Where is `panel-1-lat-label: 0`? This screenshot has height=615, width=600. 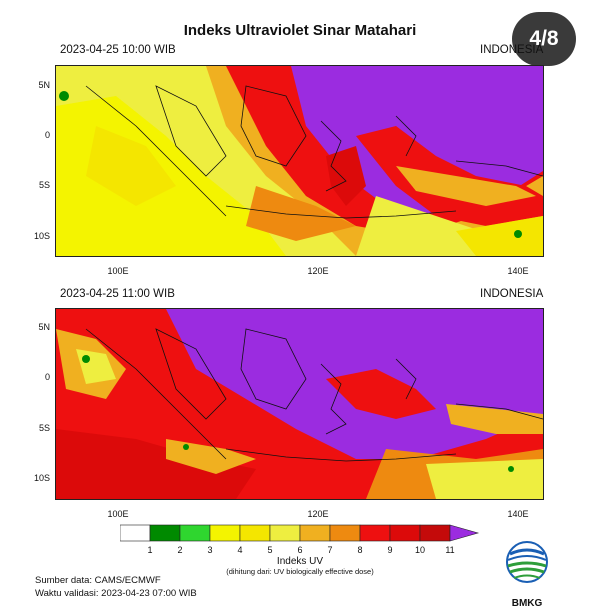
panel-1-lat-label: 0 is located at coordinates (47, 135).